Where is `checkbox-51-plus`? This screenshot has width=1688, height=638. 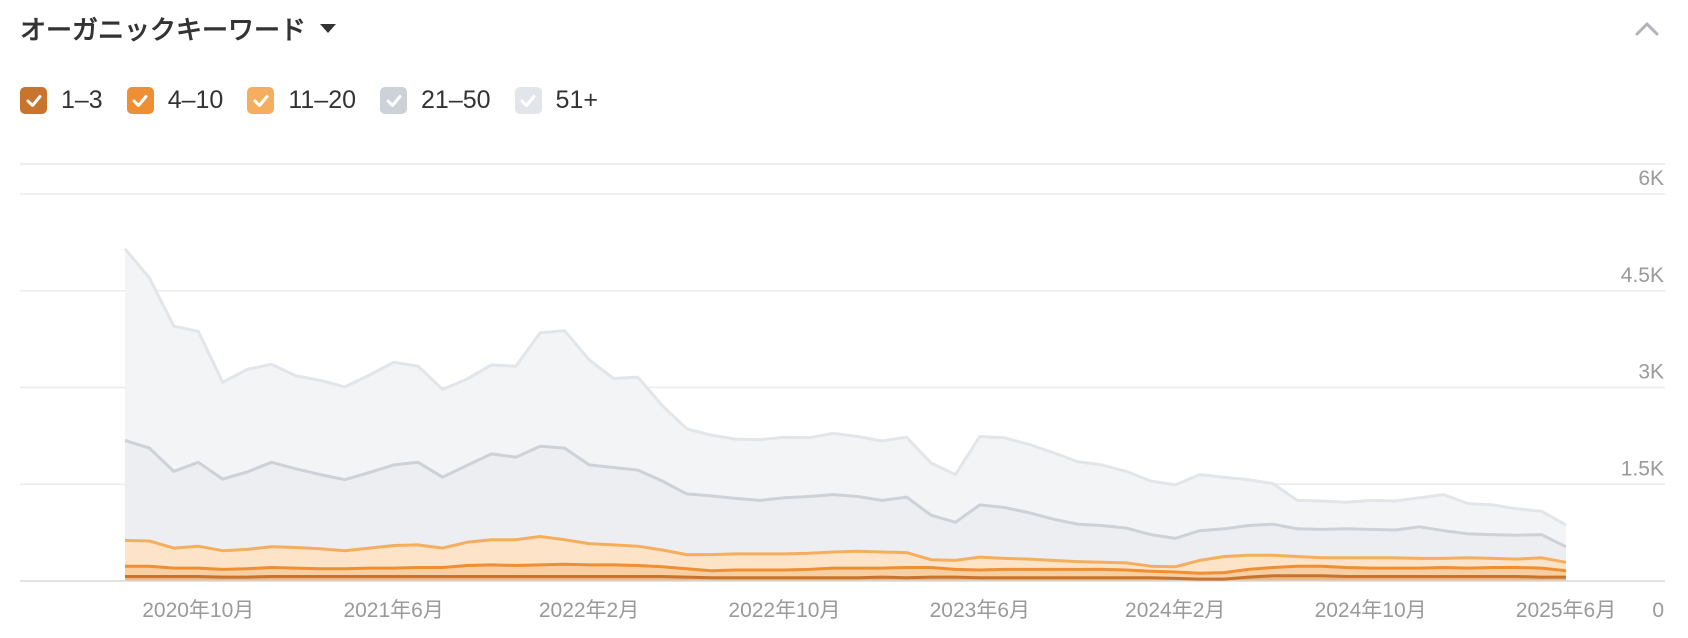 checkbox-51-plus is located at coordinates (528, 100).